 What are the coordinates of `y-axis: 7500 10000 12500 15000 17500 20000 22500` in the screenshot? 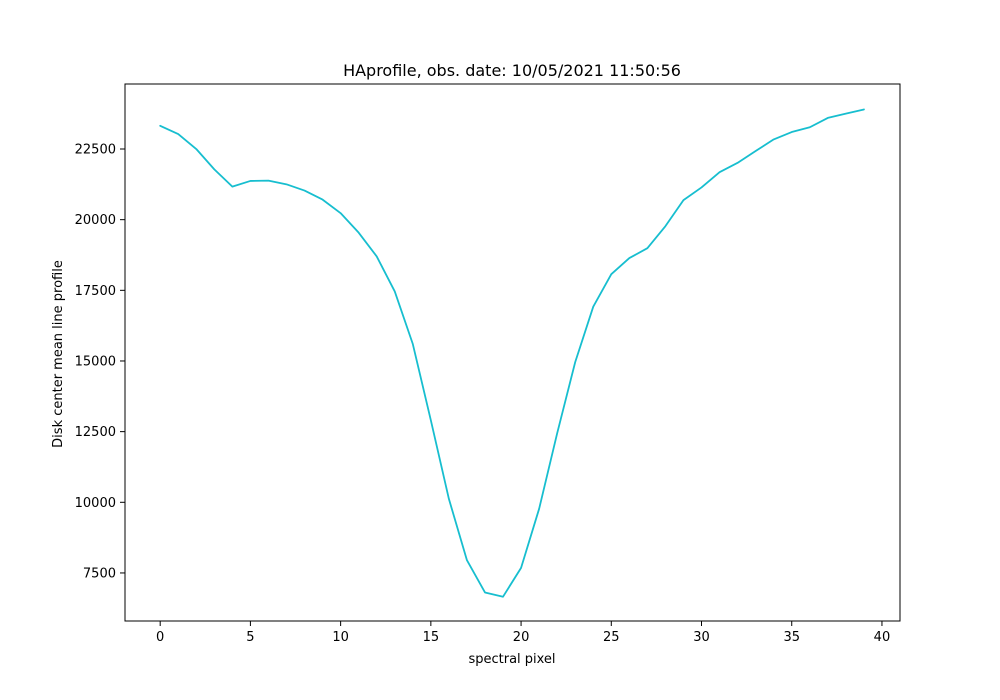 It's located at (100, 362).